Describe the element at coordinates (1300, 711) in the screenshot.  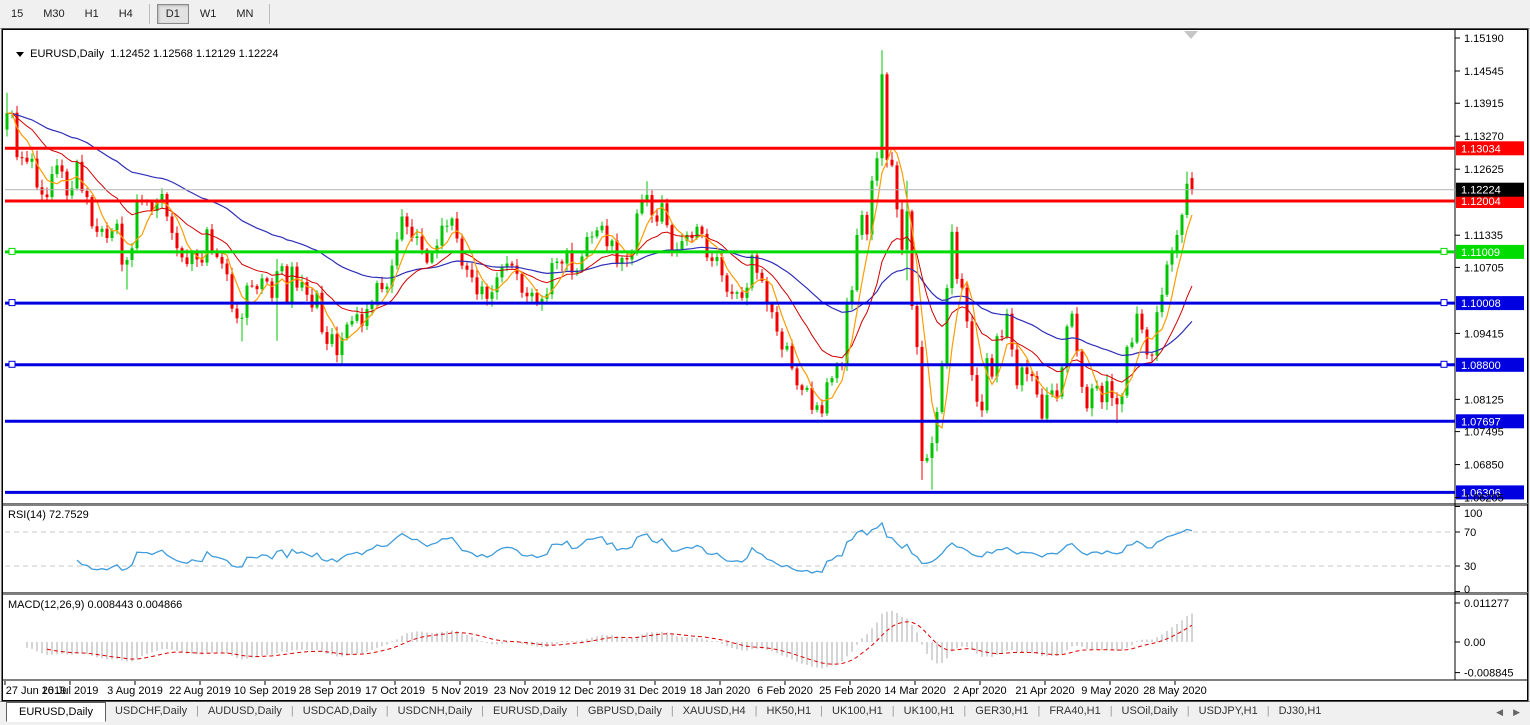
I see `symbol-tab-dj30-h1: DJ30,H1` at that location.